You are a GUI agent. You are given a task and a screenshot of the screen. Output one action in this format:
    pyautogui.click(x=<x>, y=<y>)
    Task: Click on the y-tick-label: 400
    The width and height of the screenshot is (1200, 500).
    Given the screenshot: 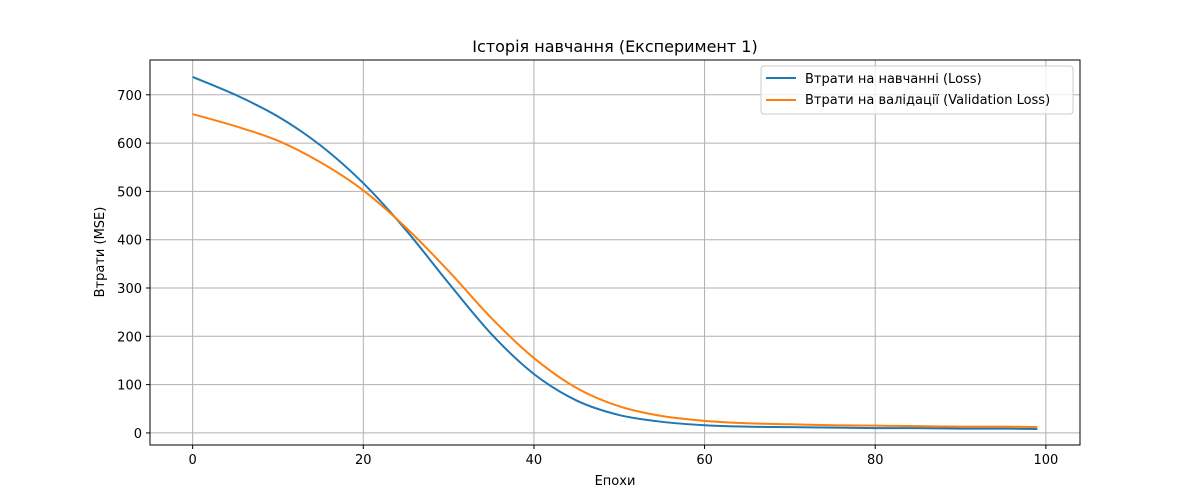 What is the action you would take?
    pyautogui.click(x=129, y=241)
    